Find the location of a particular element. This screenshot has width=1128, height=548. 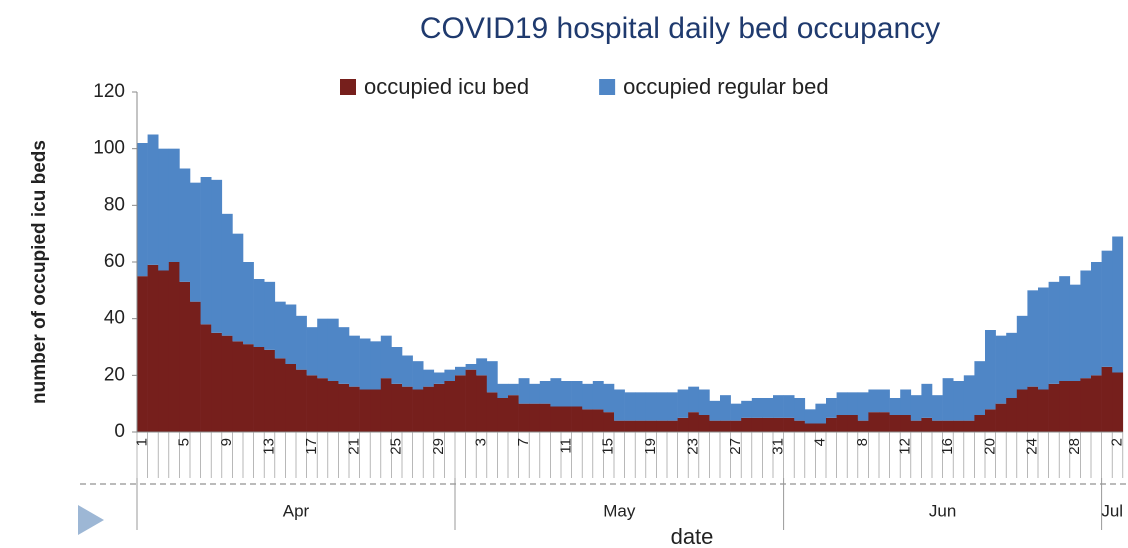

x-tick-label: 19 is located at coordinates (650, 446).